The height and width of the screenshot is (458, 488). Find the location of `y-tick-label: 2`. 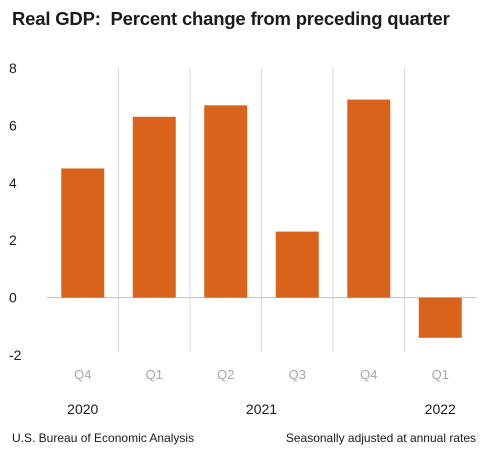

y-tick-label: 2 is located at coordinates (13, 240).